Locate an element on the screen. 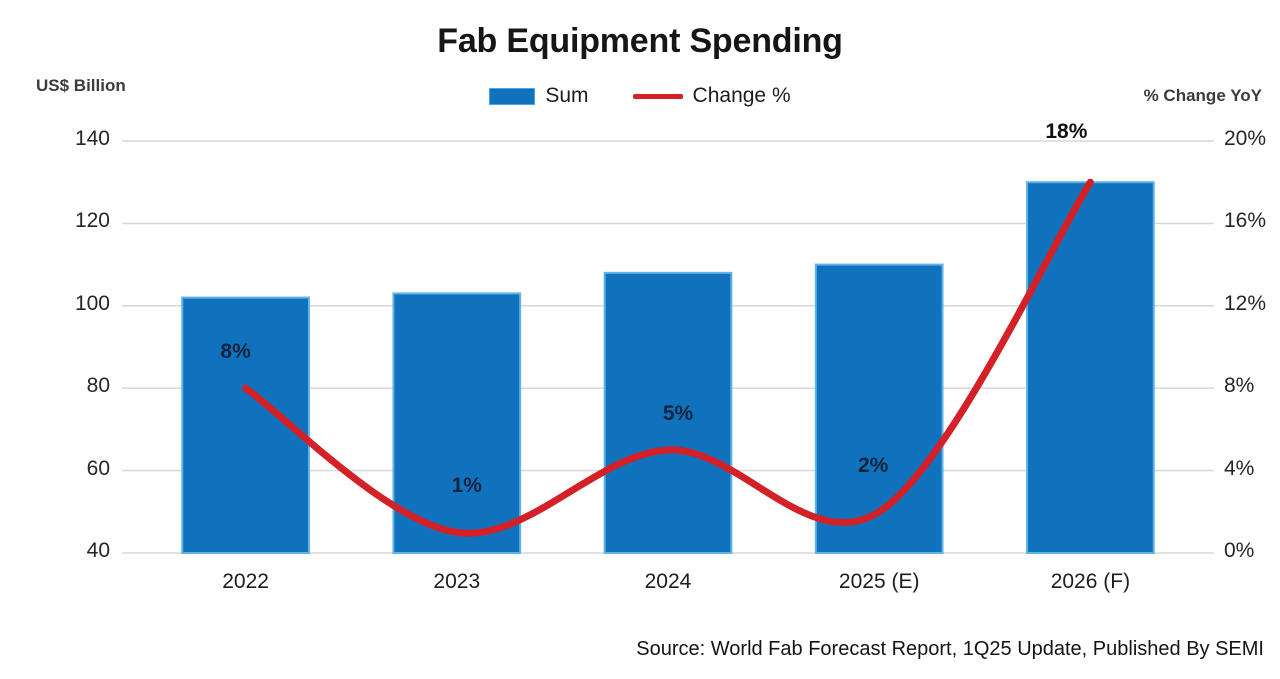  left-axis-tick-label: 100 is located at coordinates (92, 303).